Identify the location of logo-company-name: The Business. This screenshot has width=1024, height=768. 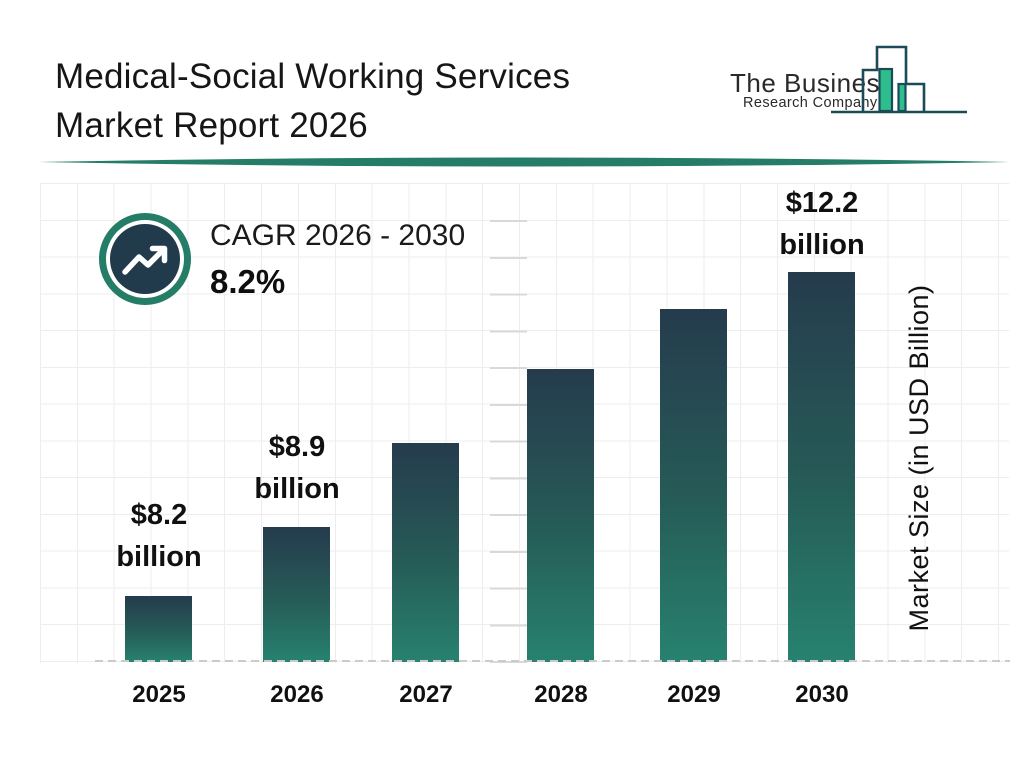
(812, 83).